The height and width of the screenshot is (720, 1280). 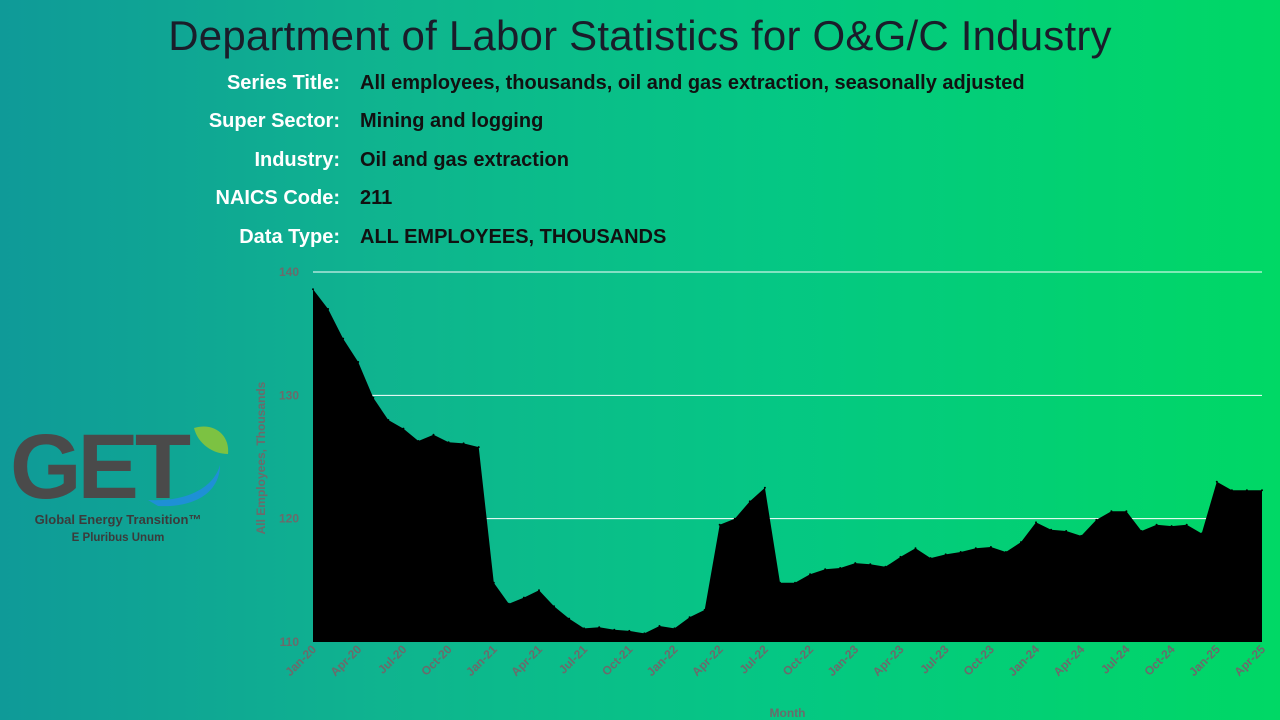 I want to click on x-tick-label: Jan-21, so click(x=481, y=660).